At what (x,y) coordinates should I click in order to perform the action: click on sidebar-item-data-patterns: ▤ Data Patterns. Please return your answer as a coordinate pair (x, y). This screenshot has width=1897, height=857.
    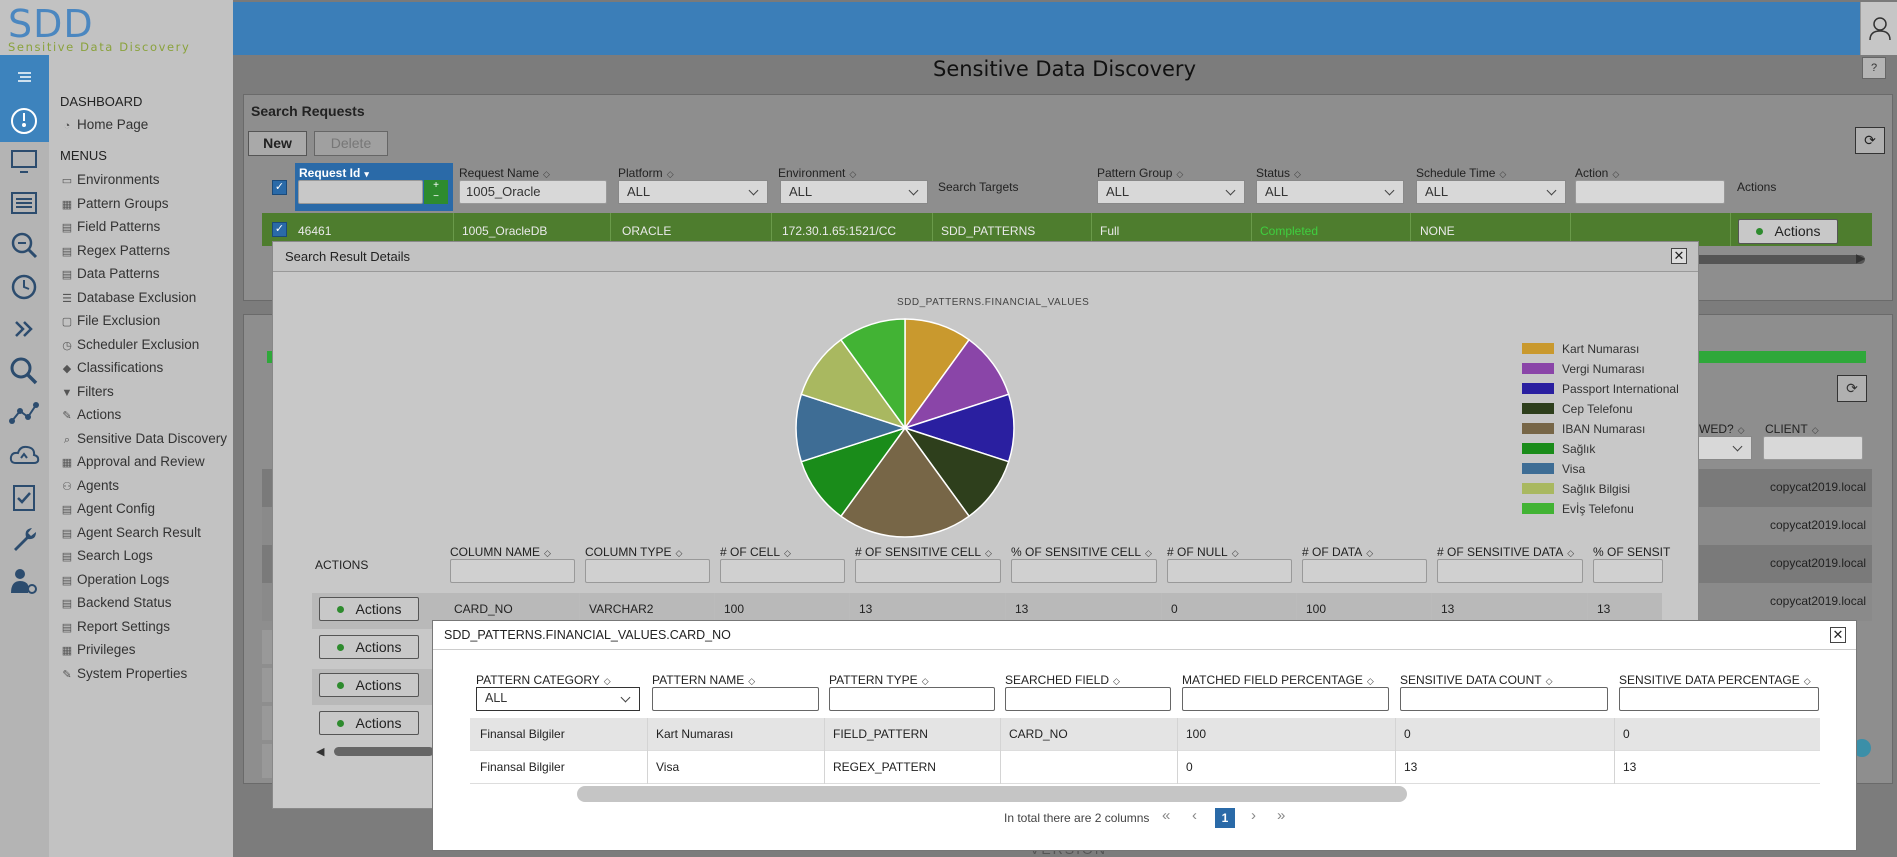
    Looking at the image, I should click on (110, 273).